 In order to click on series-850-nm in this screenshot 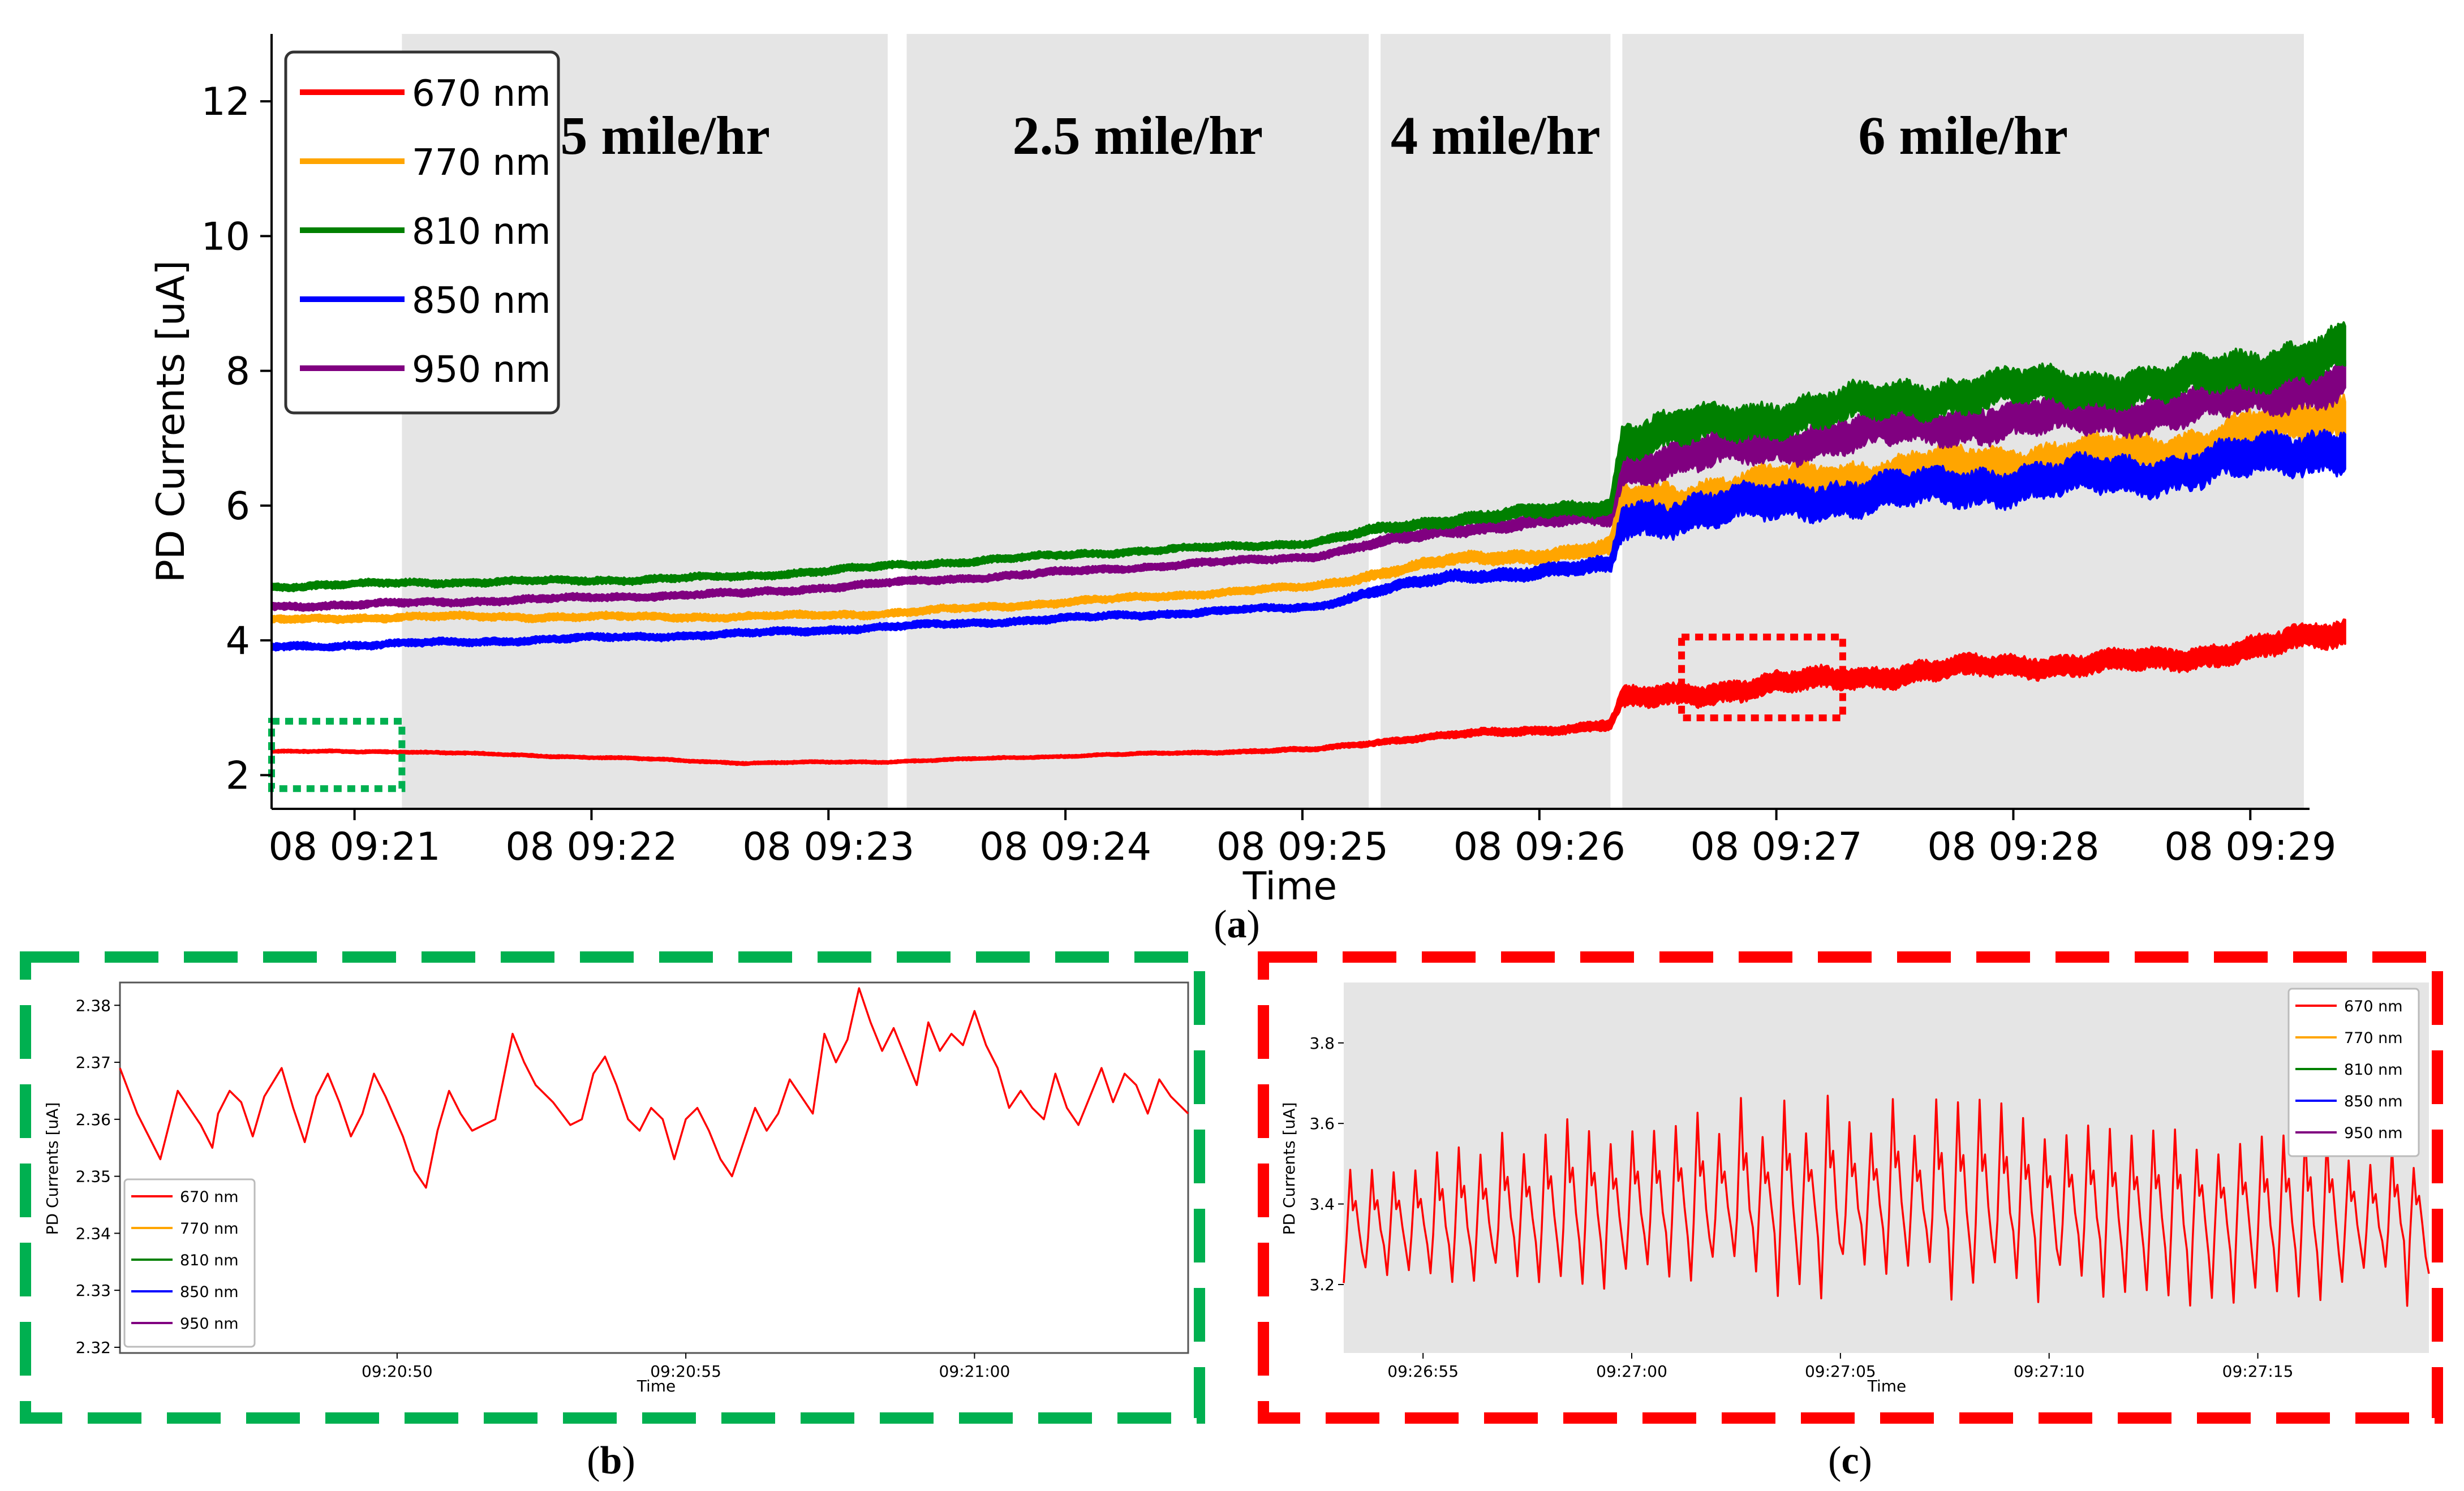, I will do `click(1308, 540)`.